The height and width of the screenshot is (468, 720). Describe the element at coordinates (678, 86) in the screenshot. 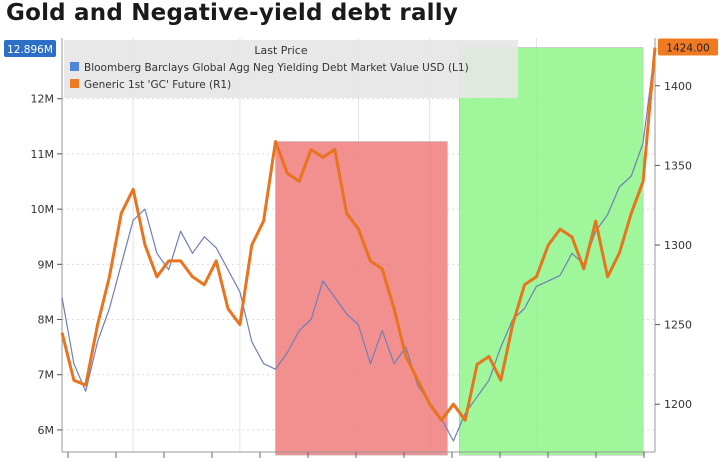

I see `y-tick-label-right: 1400` at that location.